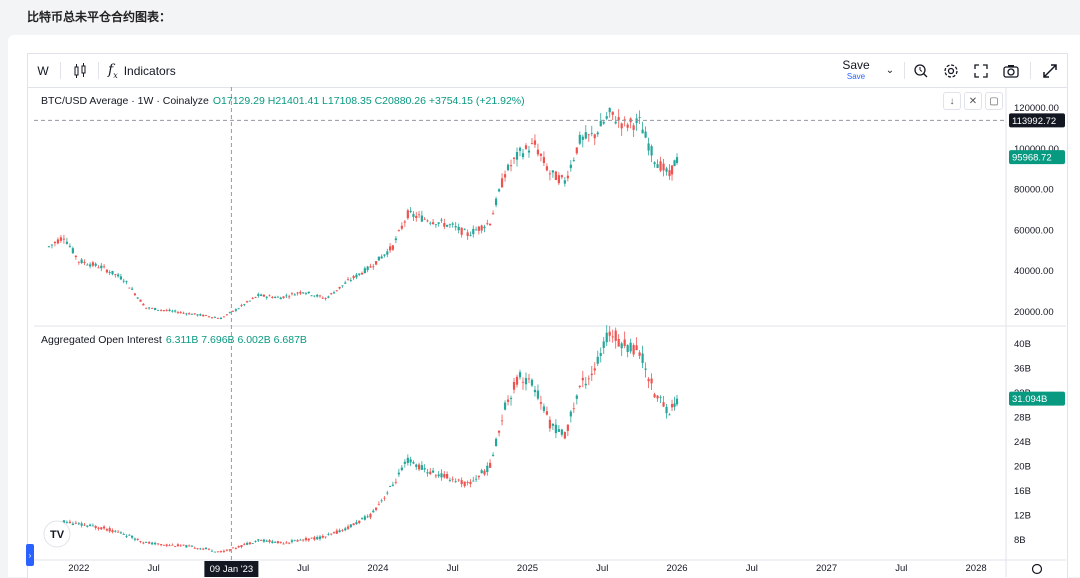  What do you see at coordinates (1011, 70) in the screenshot?
I see `camera-icon` at bounding box center [1011, 70].